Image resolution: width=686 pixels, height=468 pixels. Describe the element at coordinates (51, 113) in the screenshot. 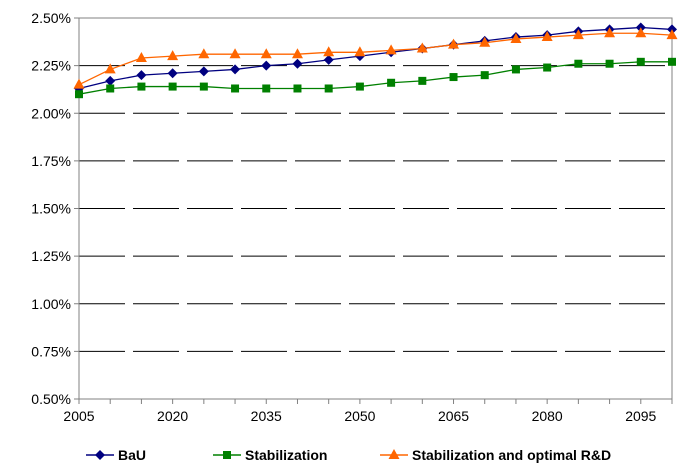

I see `y-tick-label: 2.00%` at that location.